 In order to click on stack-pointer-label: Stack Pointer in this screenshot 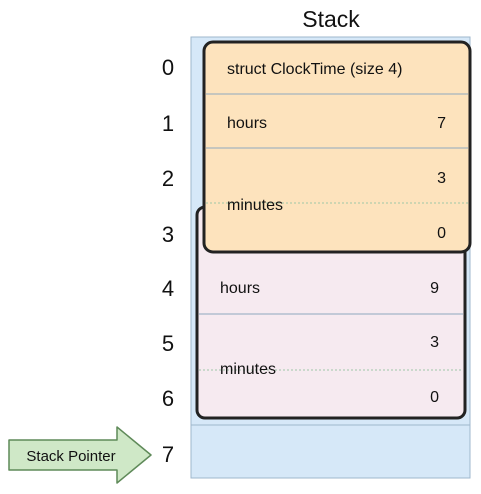, I will do `click(70, 456)`.